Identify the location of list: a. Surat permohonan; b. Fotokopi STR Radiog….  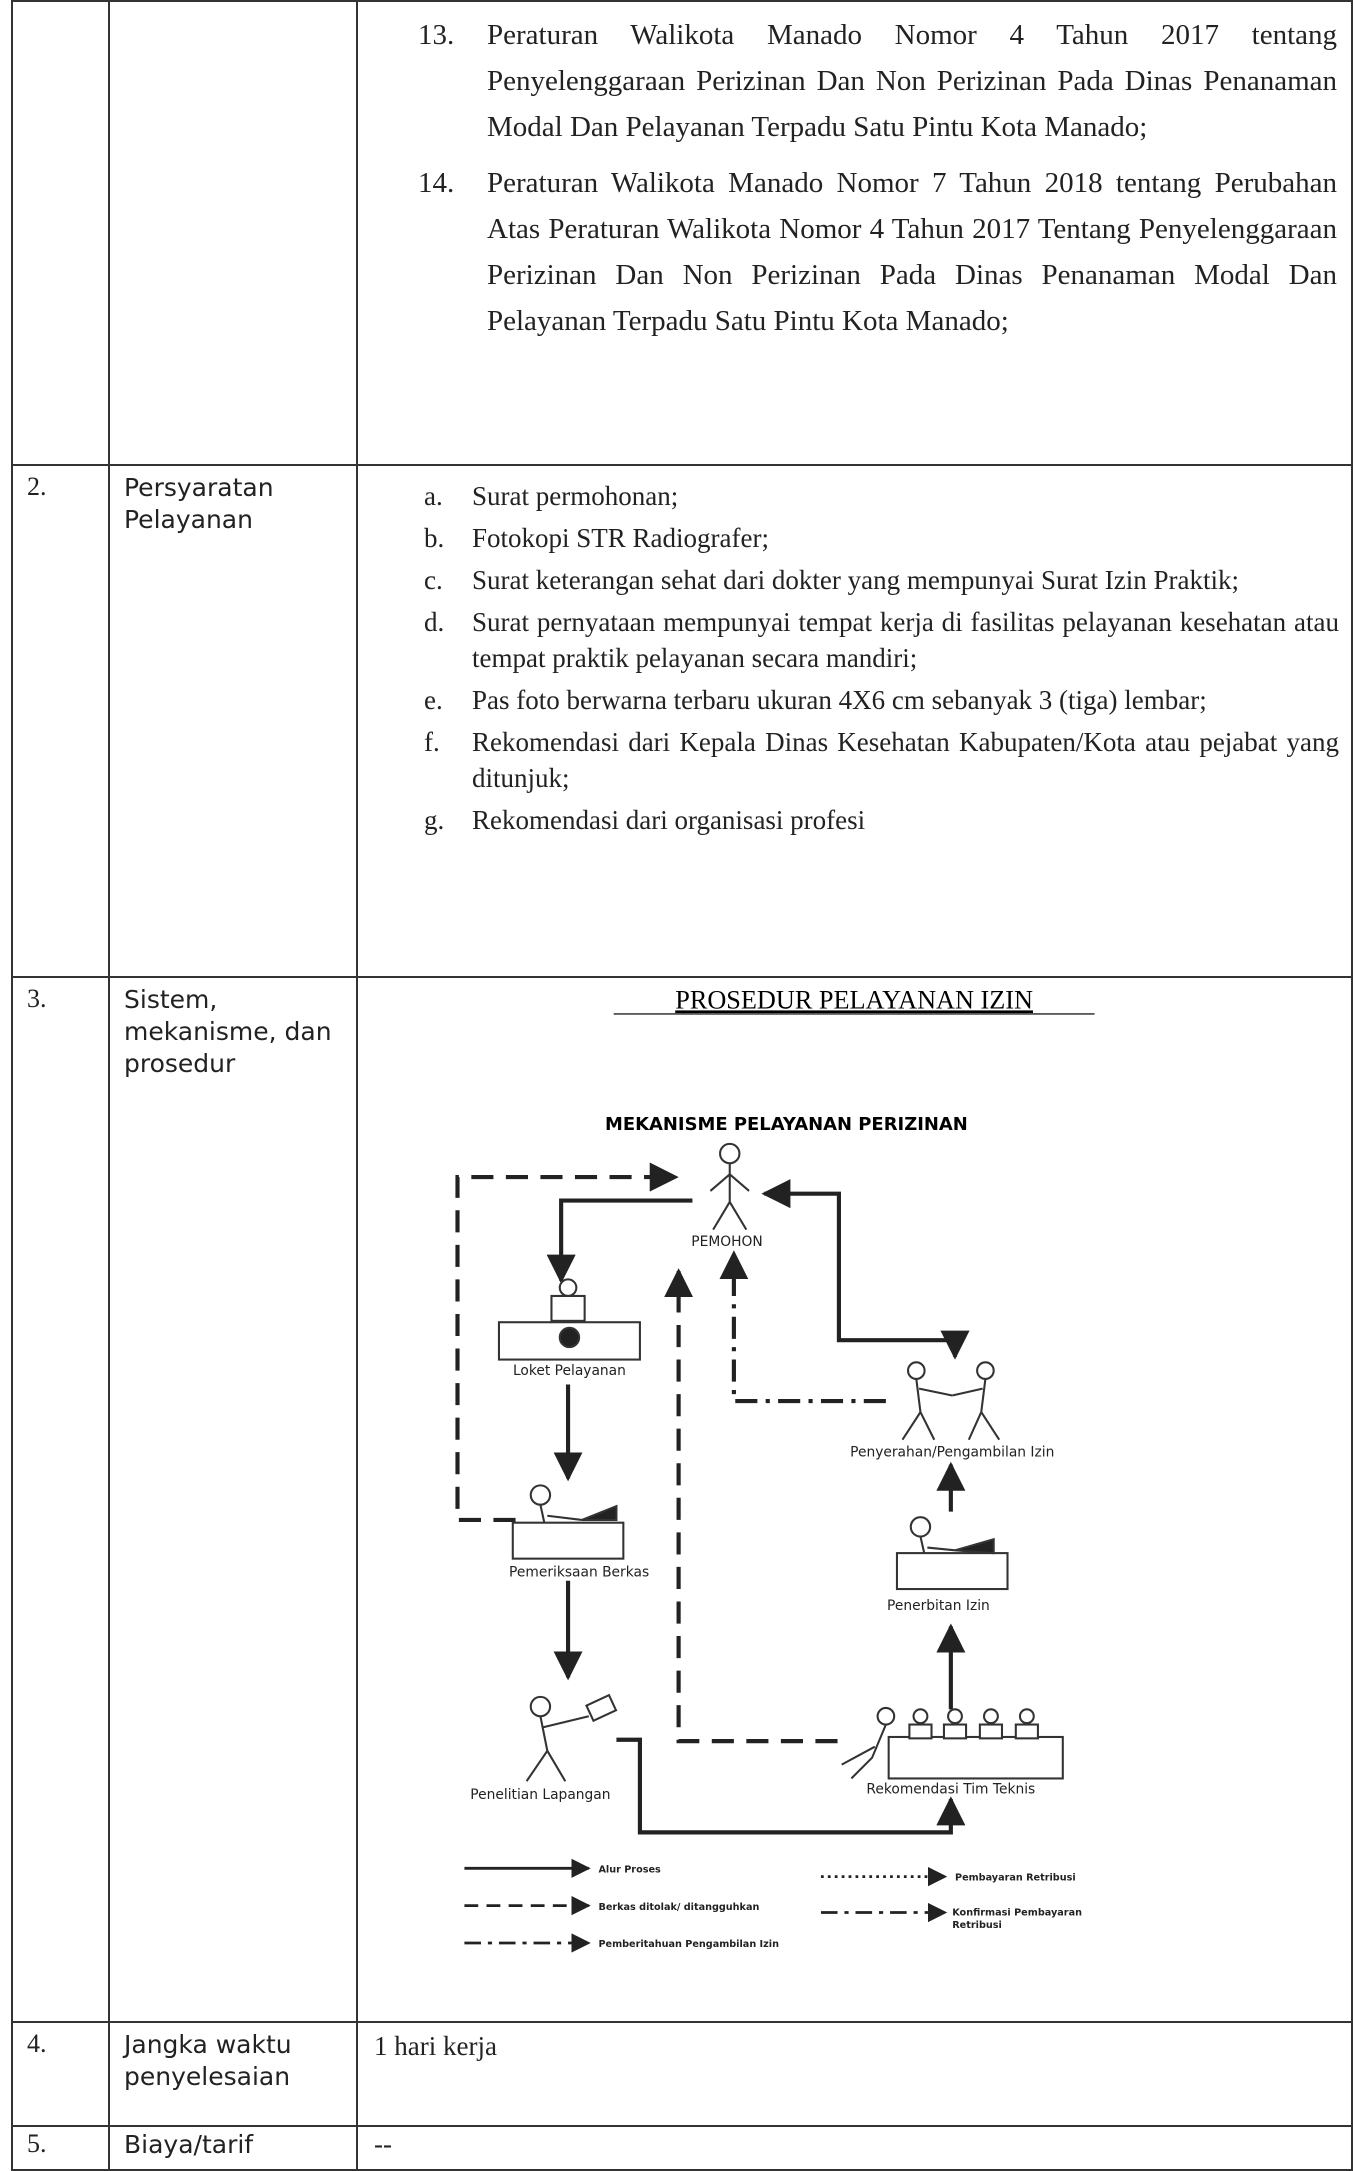
(881, 658).